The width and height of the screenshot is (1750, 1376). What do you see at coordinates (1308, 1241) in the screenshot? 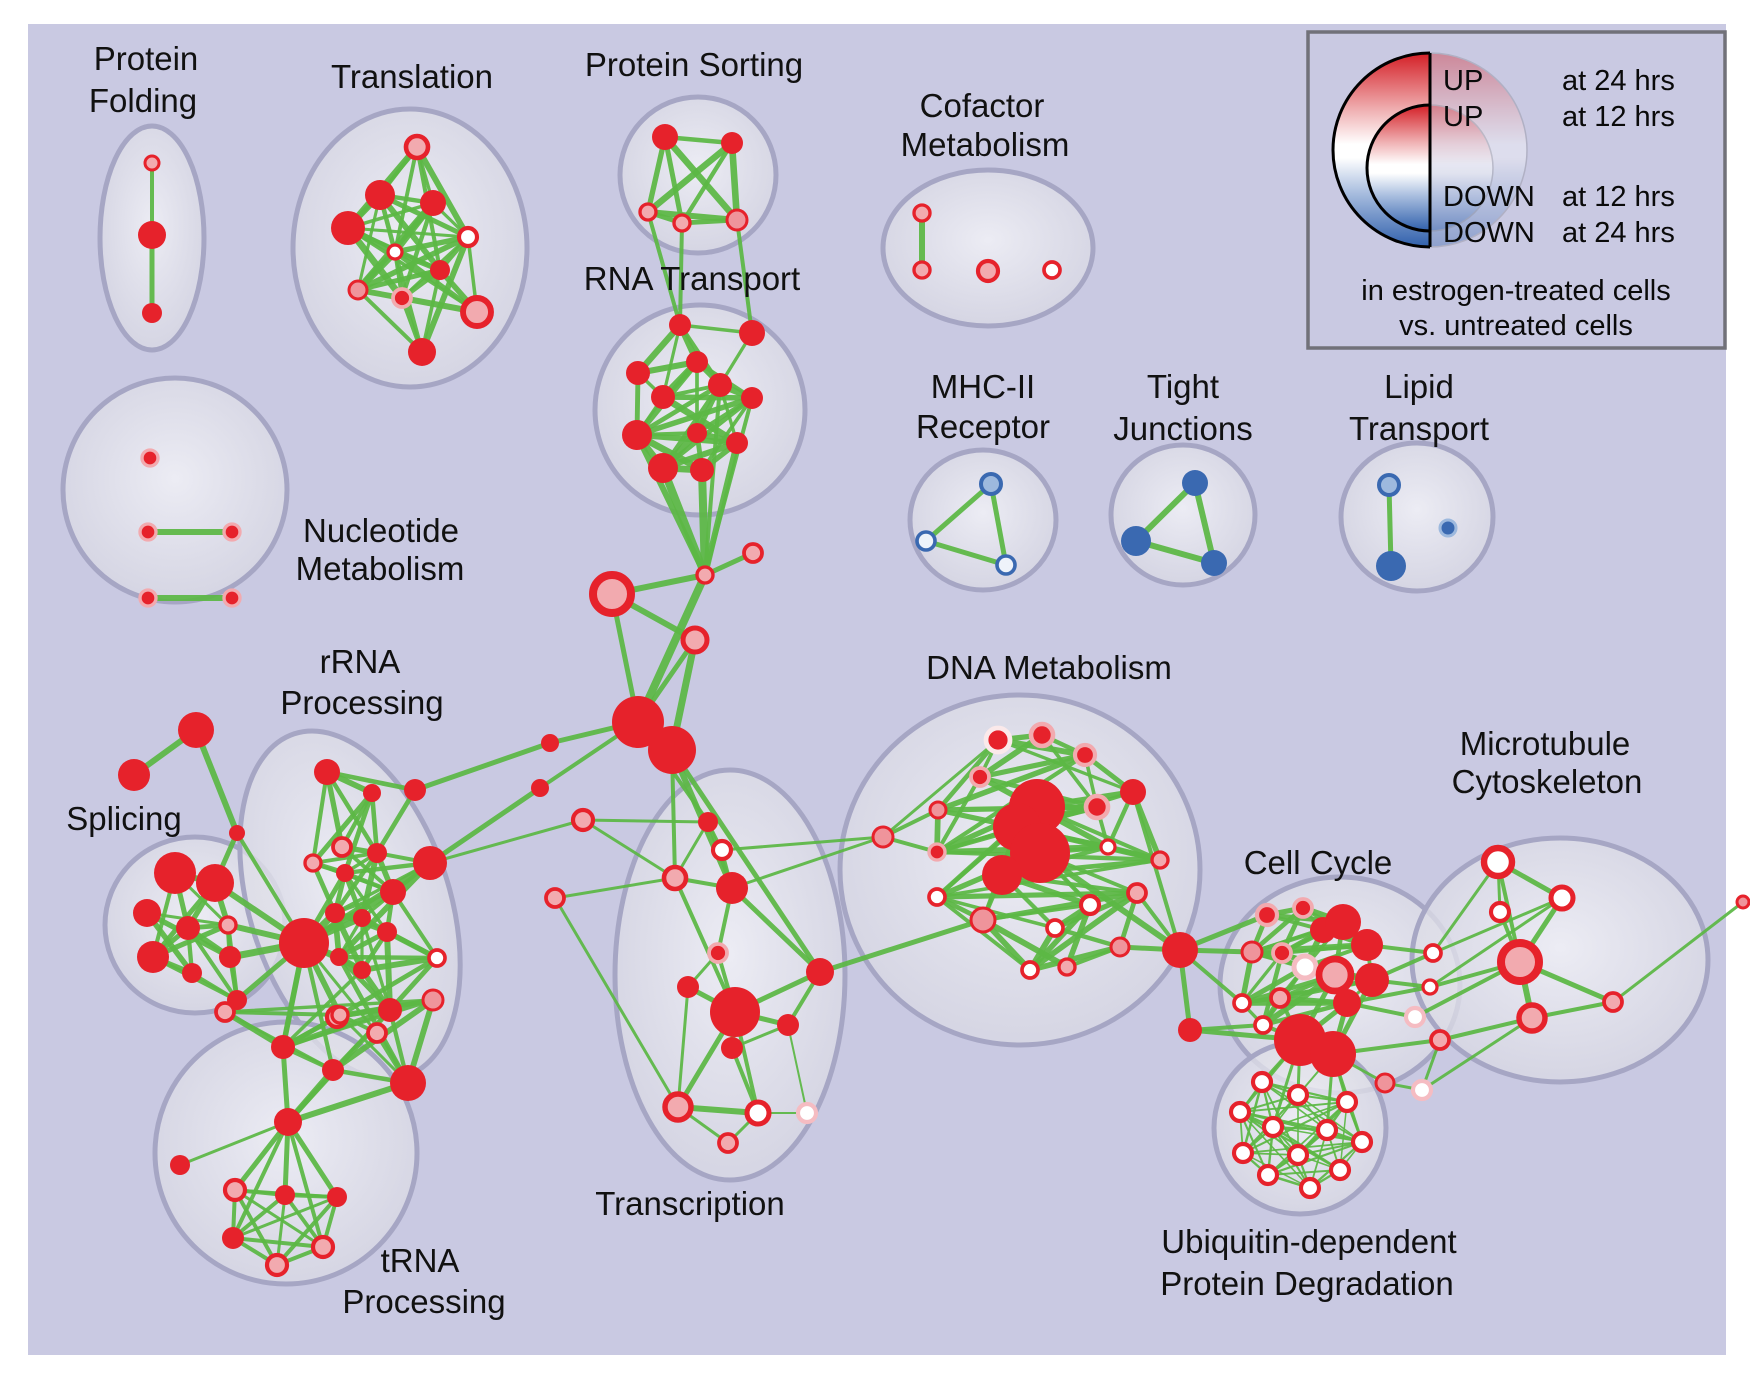
I see `module-label-ubiquitin-degradation: Ubiquitin-dependent` at bounding box center [1308, 1241].